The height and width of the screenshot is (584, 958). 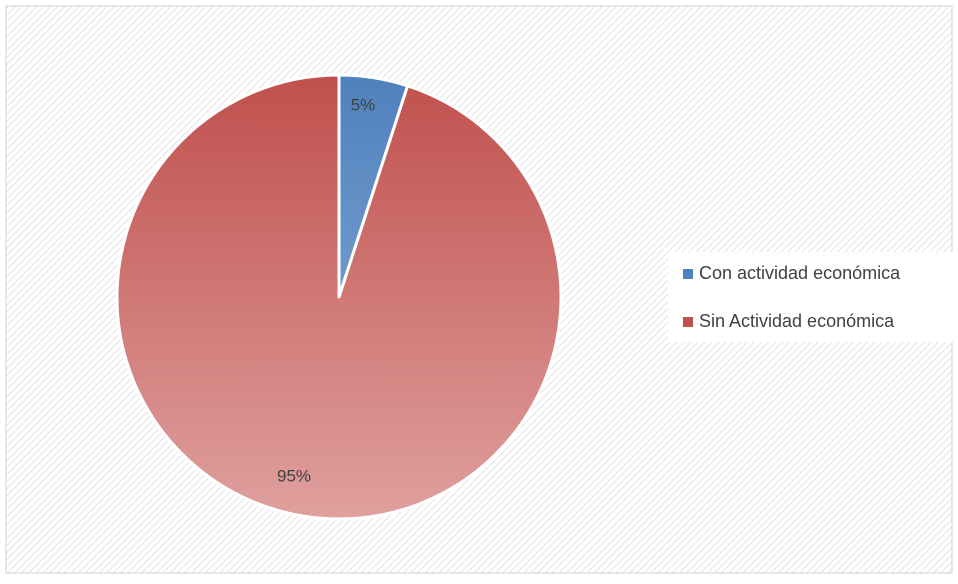 I want to click on legend-label-con-actividad-economica: Con actividad económica, so click(x=800, y=273).